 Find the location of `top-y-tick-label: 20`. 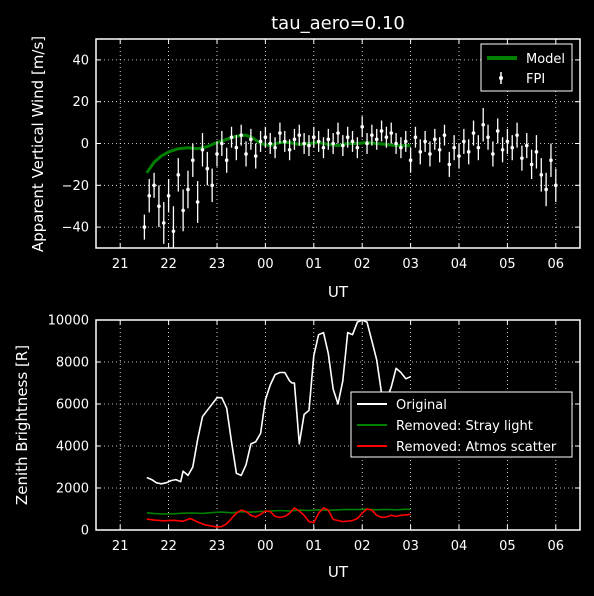

top-y-tick-label: 20 is located at coordinates (80, 102).